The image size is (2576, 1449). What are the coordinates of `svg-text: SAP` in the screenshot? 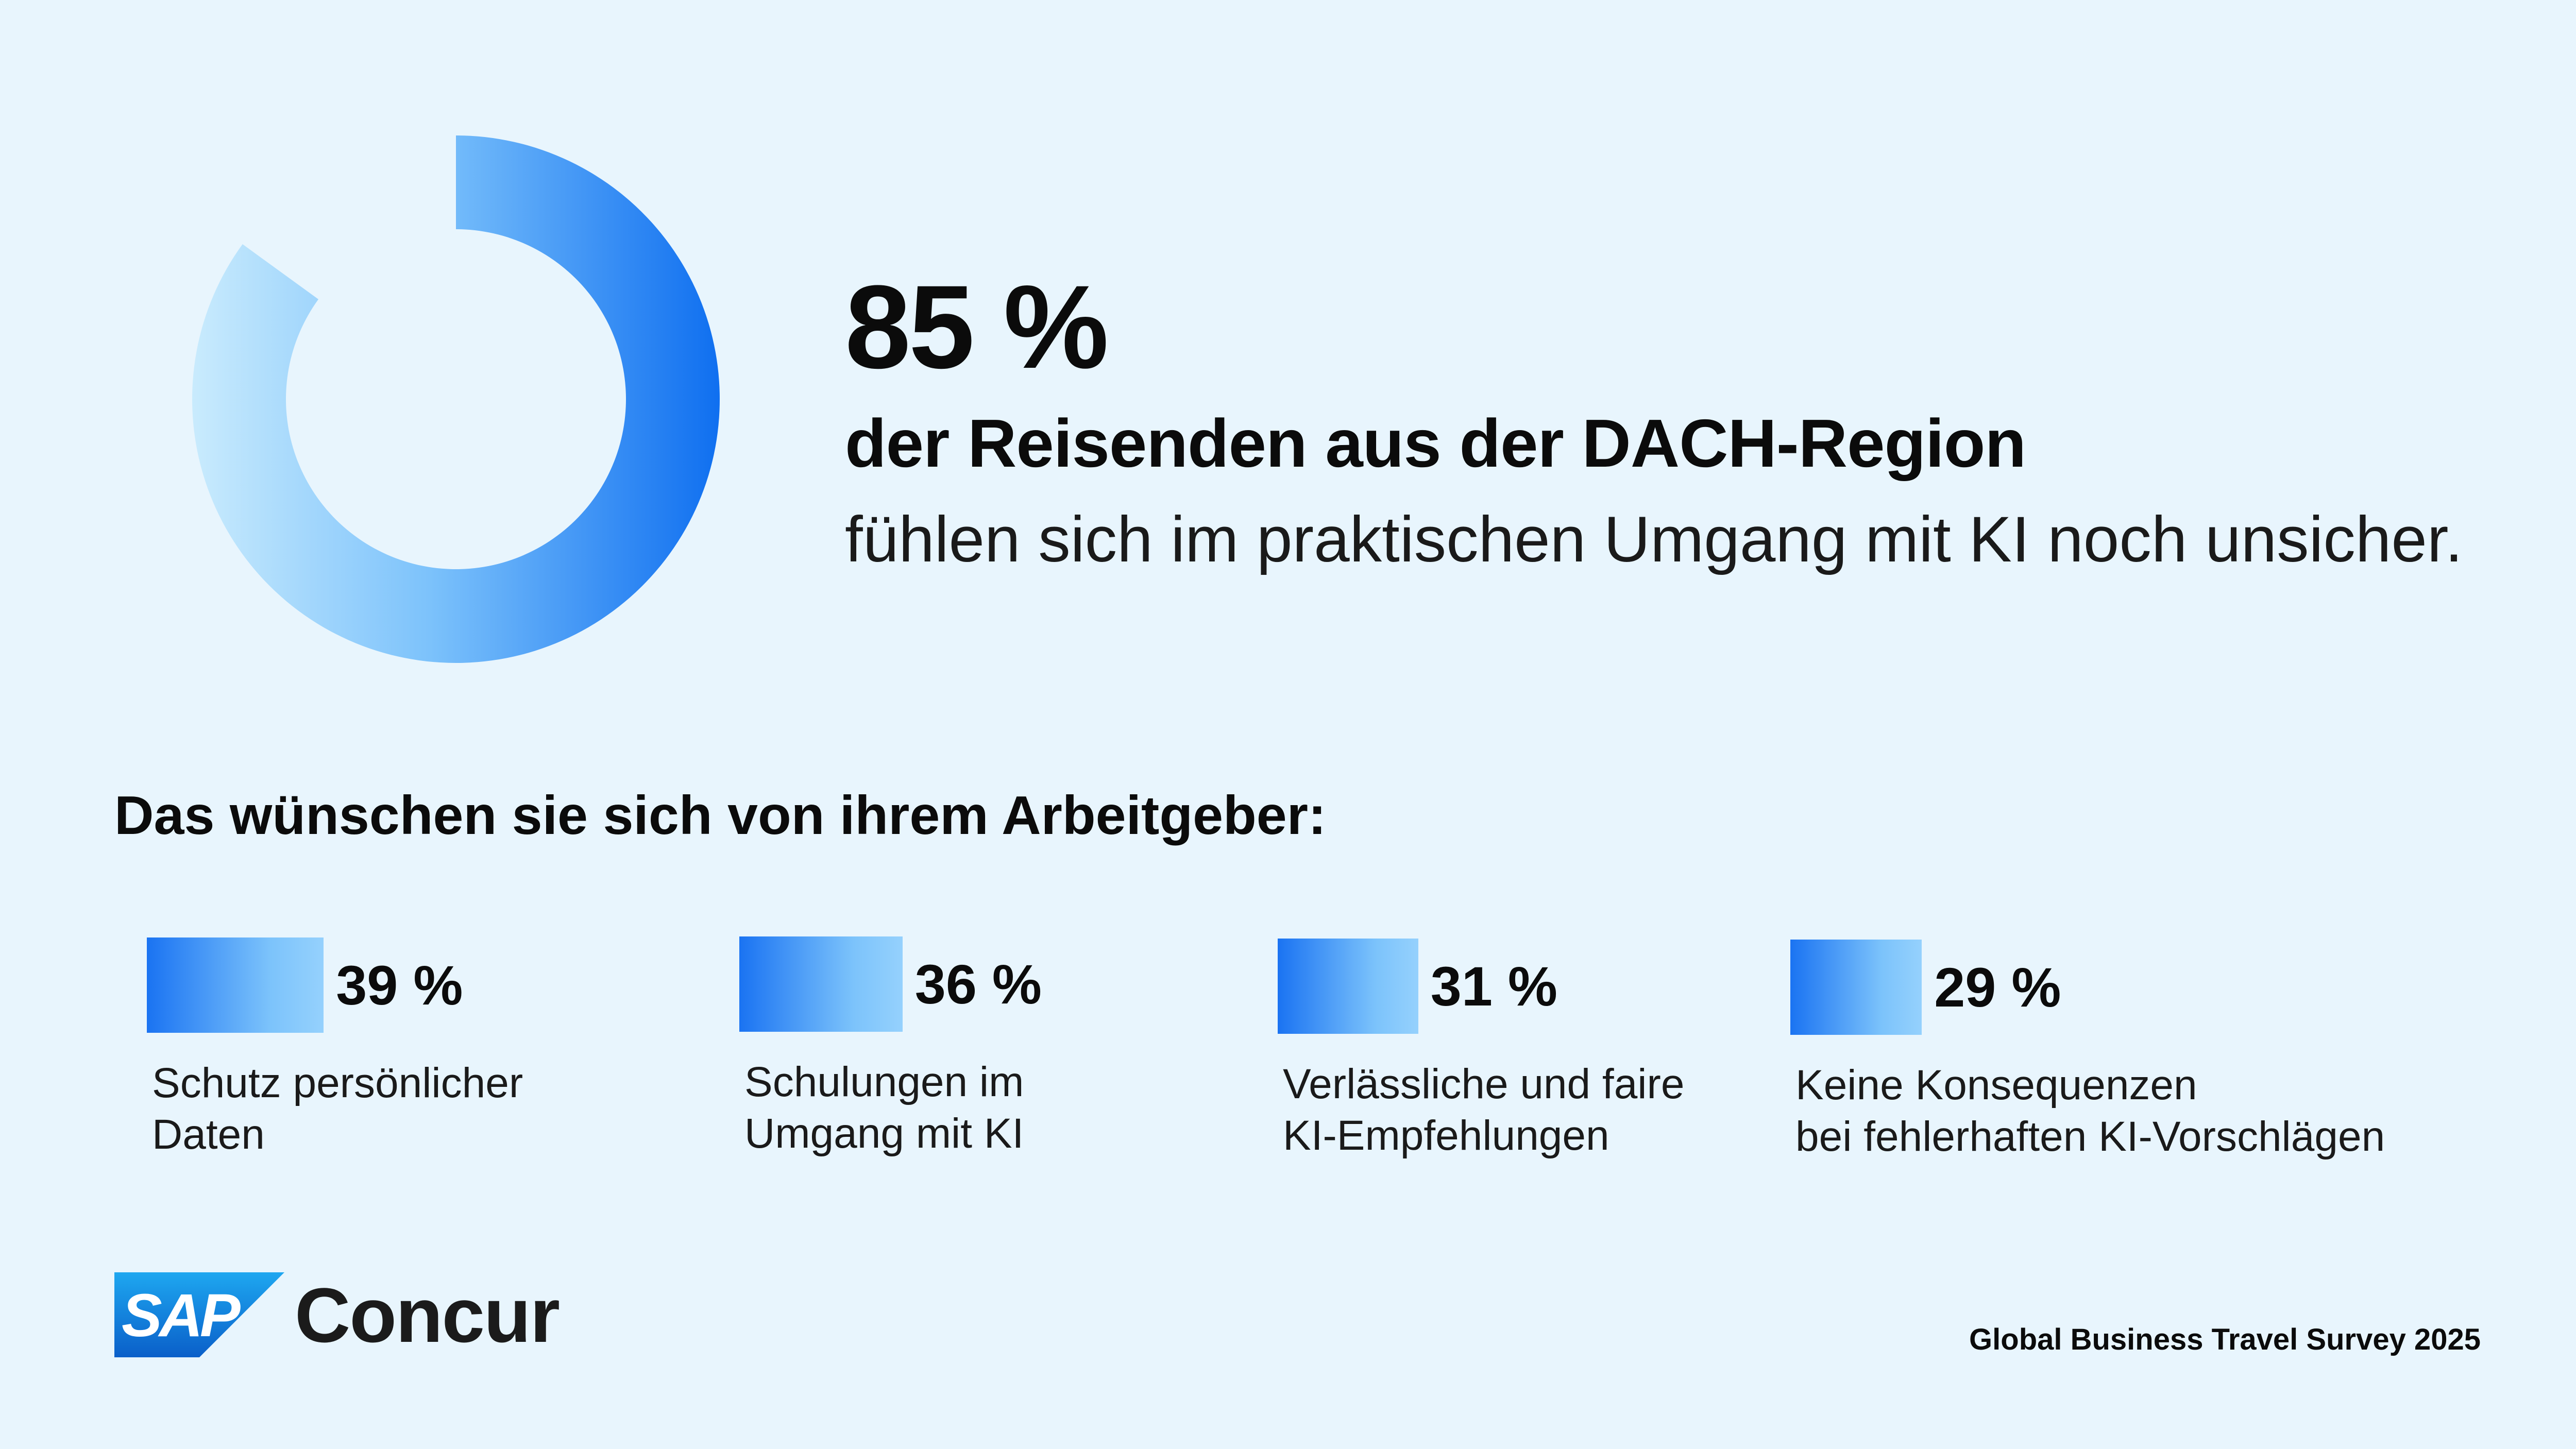 It's located at (181, 1316).